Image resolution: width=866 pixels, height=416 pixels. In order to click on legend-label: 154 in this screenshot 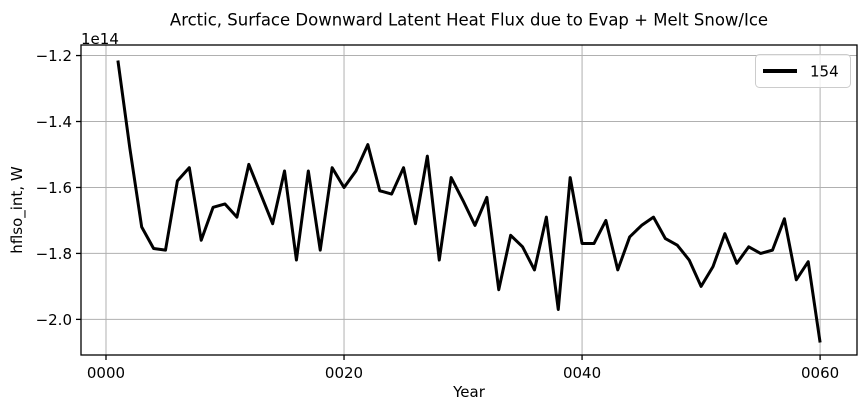, I will do `click(824, 72)`.